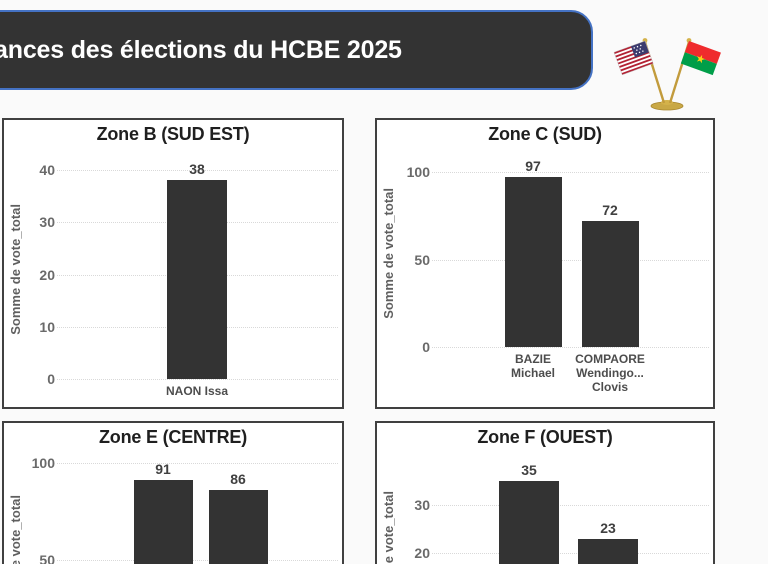  I want to click on desk-flags-icon: ★, so click(667, 74).